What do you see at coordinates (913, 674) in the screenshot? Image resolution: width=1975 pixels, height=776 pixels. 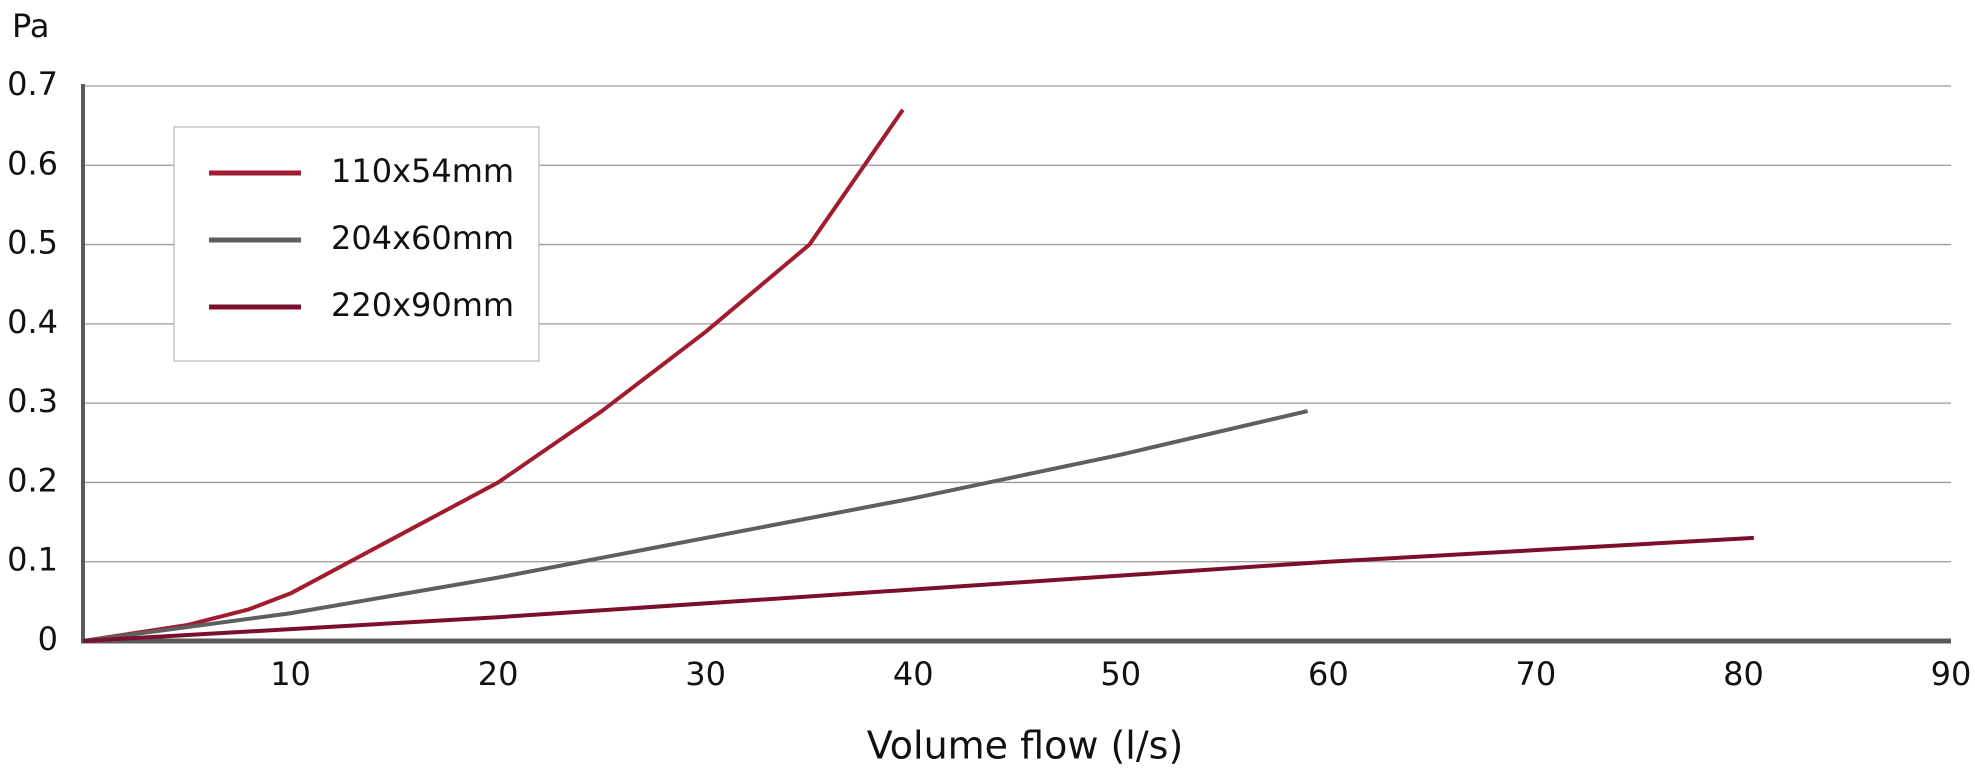 I see `x-tick-label: 40` at bounding box center [913, 674].